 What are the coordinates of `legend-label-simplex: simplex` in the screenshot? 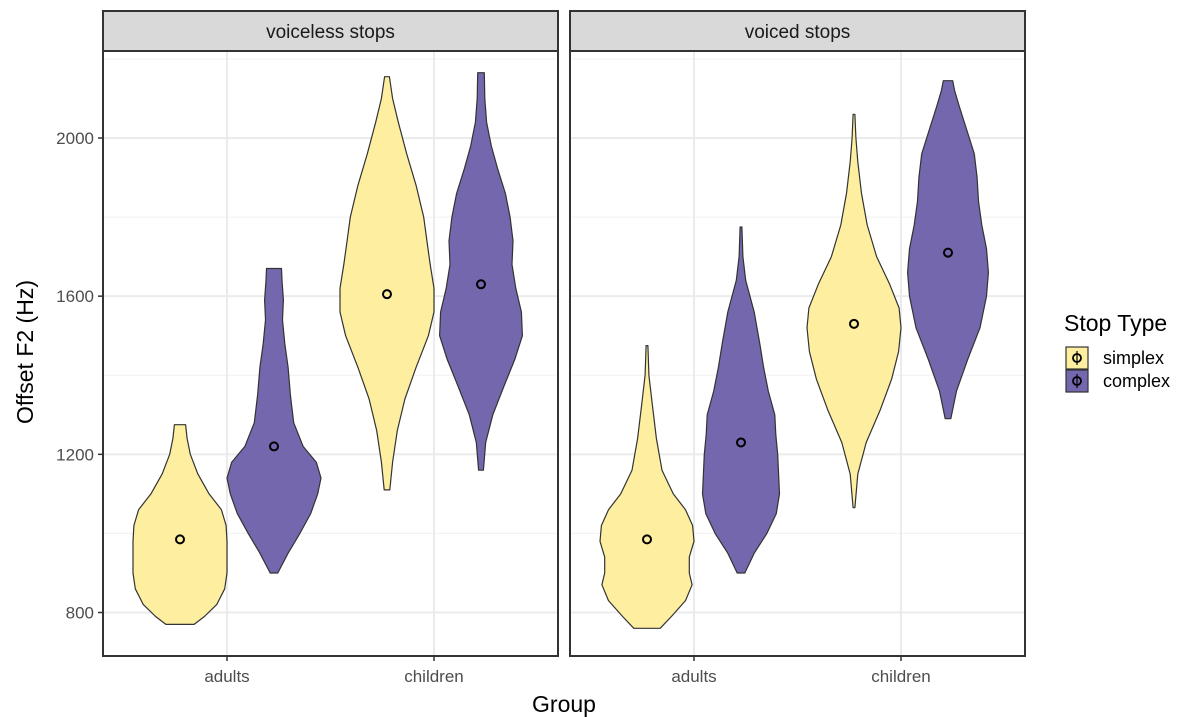 It's located at (1133, 358).